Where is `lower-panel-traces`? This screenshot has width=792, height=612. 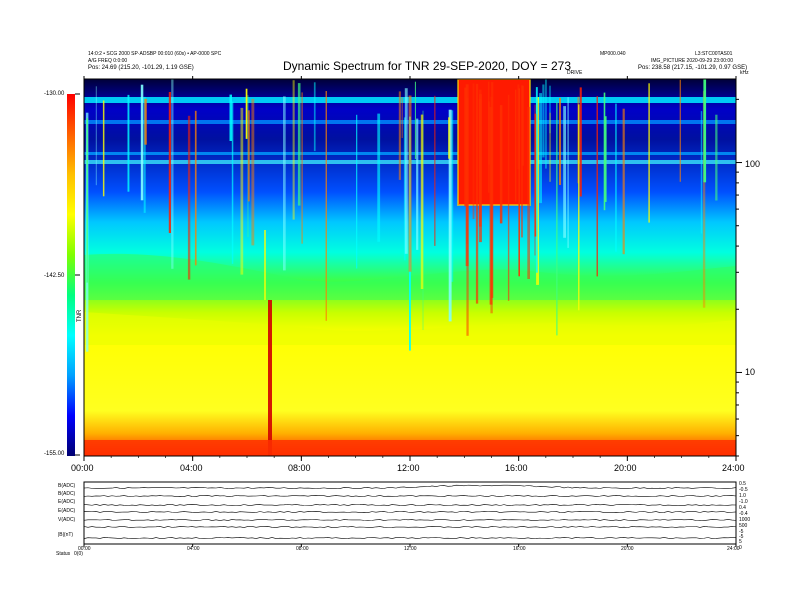
lower-panel-traces is located at coordinates (410, 511).